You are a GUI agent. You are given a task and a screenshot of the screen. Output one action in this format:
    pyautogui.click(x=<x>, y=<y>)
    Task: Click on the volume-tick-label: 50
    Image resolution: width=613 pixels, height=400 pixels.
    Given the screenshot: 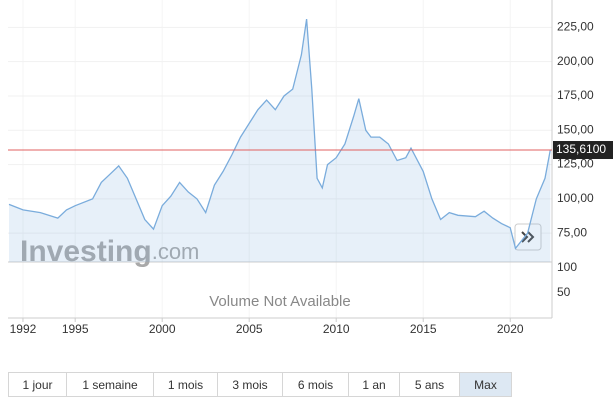 What is the action you would take?
    pyautogui.click(x=564, y=292)
    